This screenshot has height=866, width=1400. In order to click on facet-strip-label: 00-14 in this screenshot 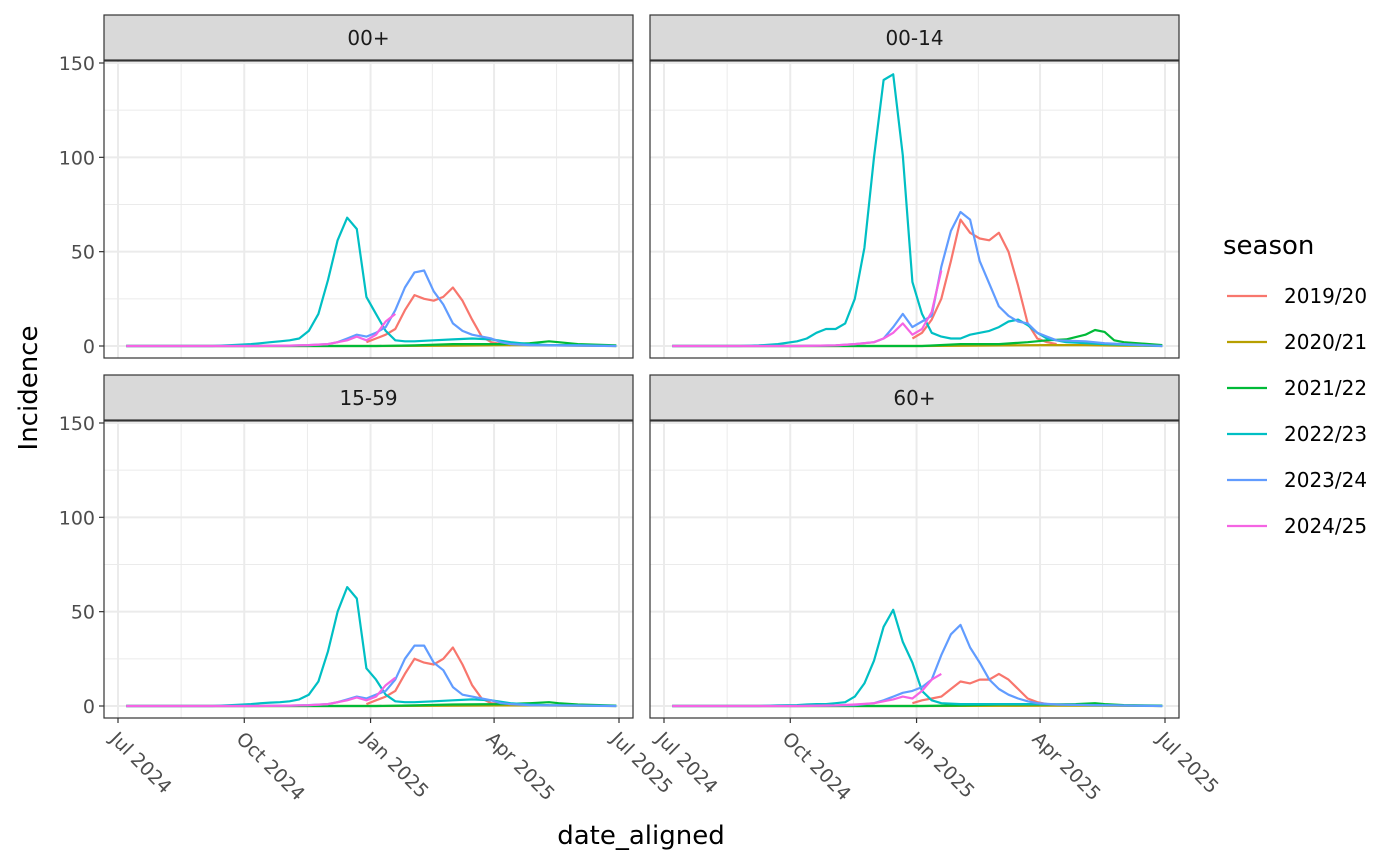, I will do `click(914, 38)`.